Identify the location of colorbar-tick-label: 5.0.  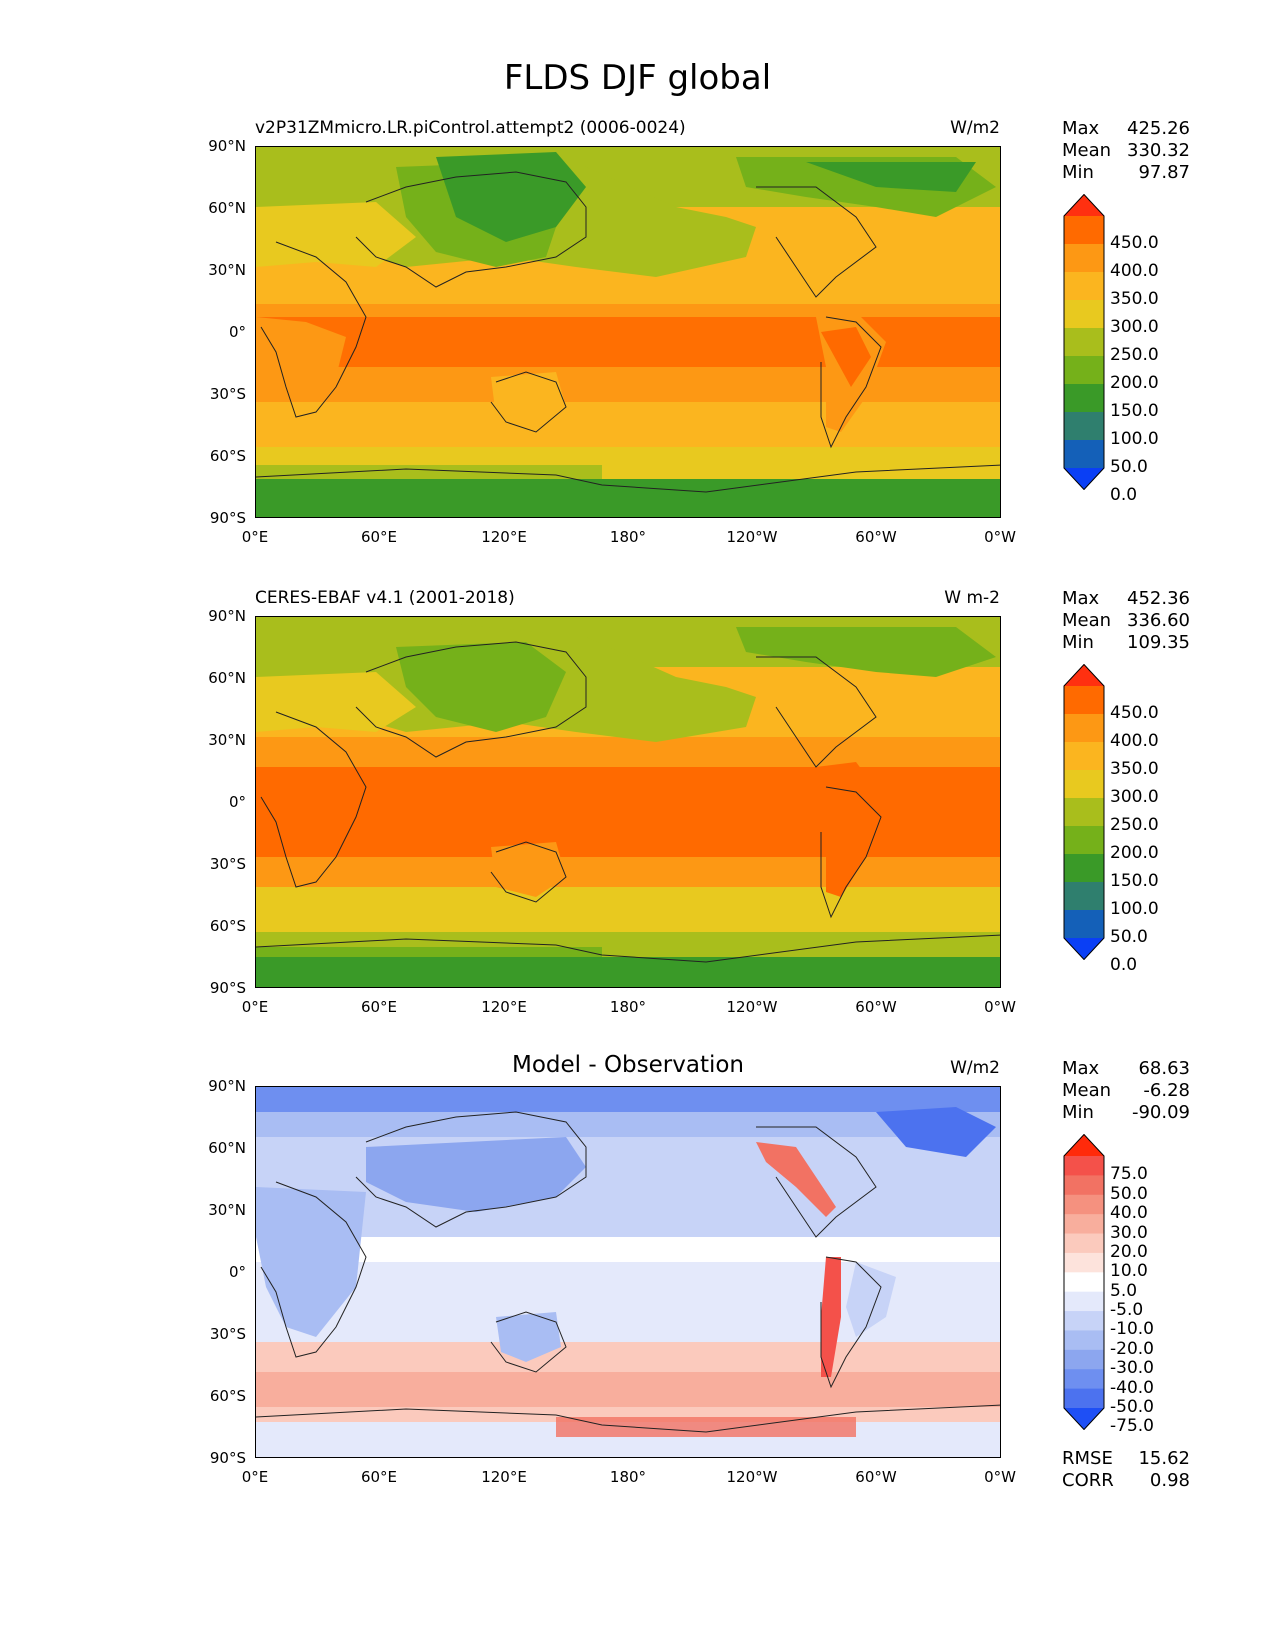
(1124, 1290).